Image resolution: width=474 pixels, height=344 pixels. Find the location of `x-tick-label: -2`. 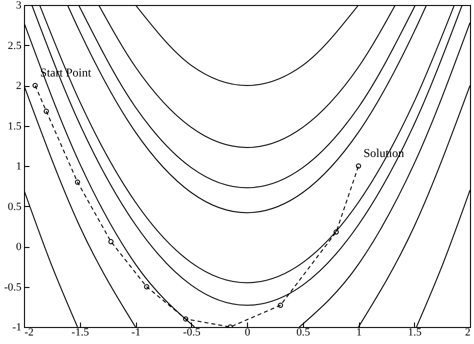

x-tick-label: -2 is located at coordinates (29, 332).